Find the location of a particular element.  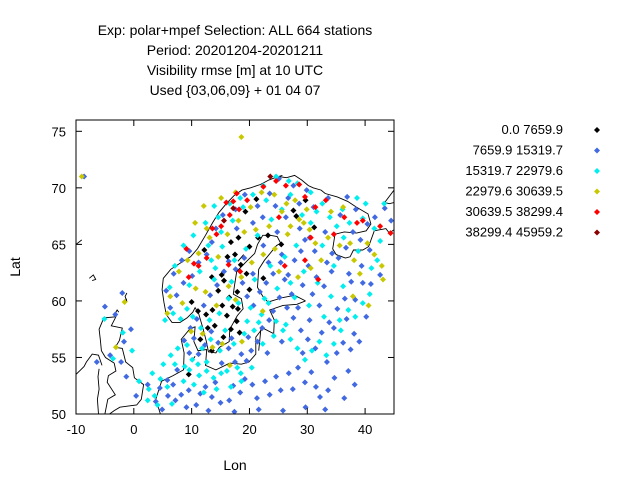

y-tick-label: 55 is located at coordinates (59, 357).